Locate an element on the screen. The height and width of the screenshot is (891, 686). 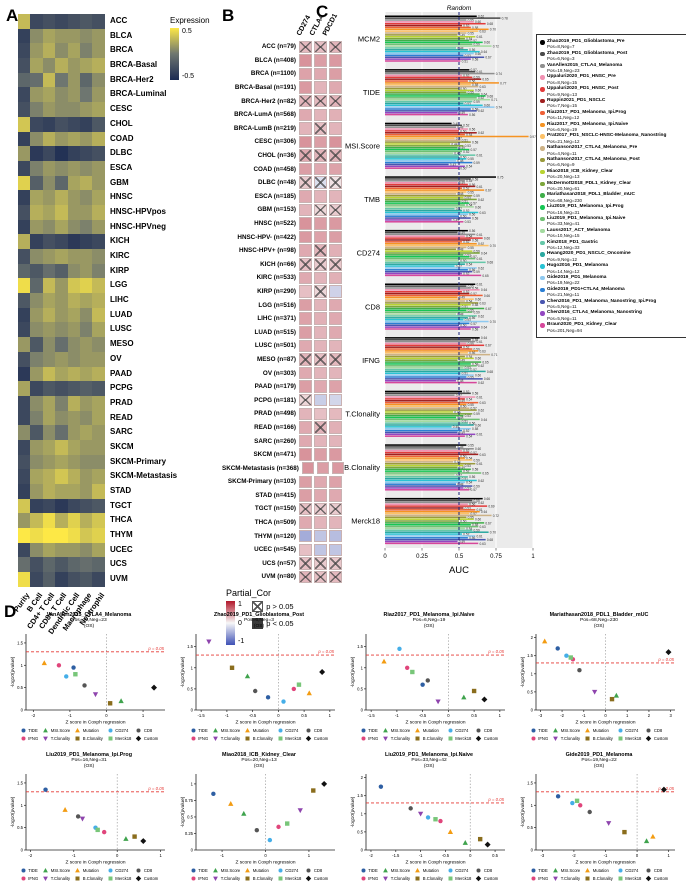
biomarker-legend-item: Merck18 is located at coordinates (289, 878).